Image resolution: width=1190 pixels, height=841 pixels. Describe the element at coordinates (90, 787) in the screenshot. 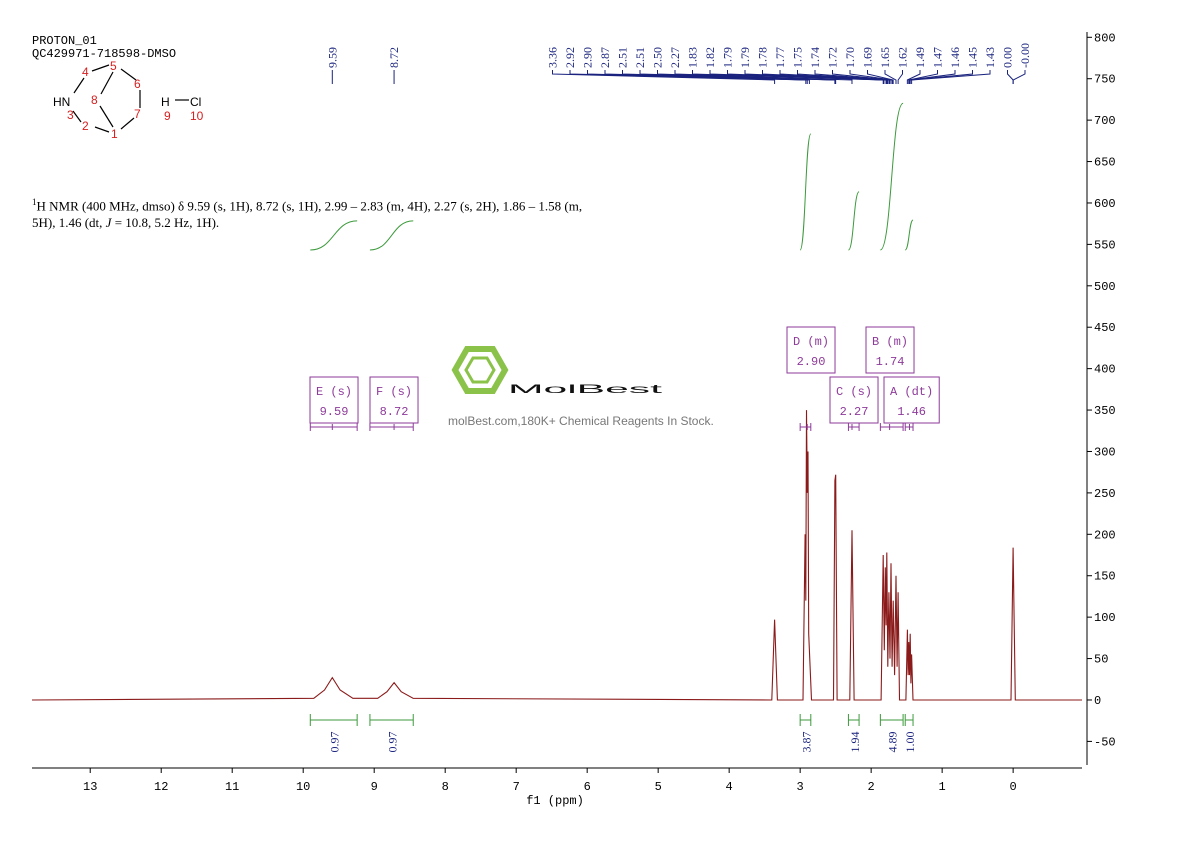

I see `x-tick-label: 13` at that location.